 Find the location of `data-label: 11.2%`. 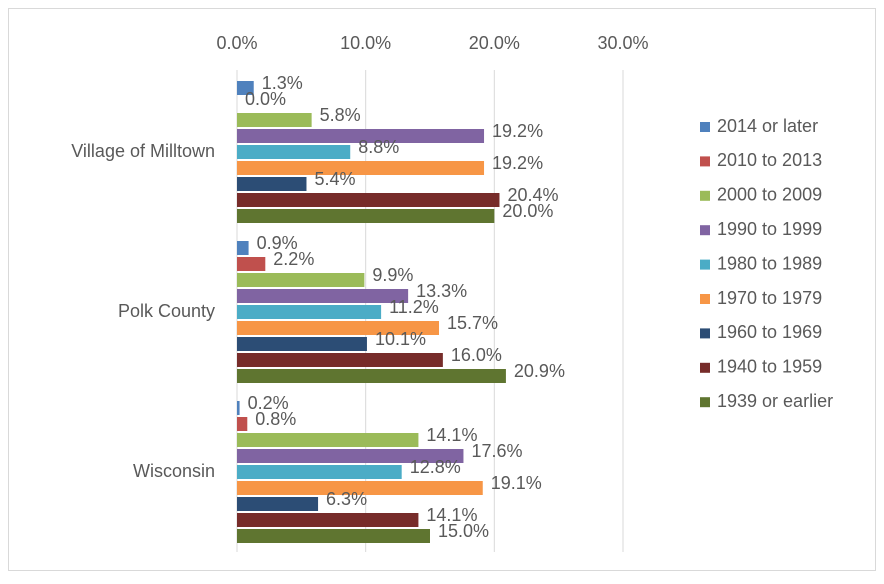

data-label: 11.2% is located at coordinates (414, 307).